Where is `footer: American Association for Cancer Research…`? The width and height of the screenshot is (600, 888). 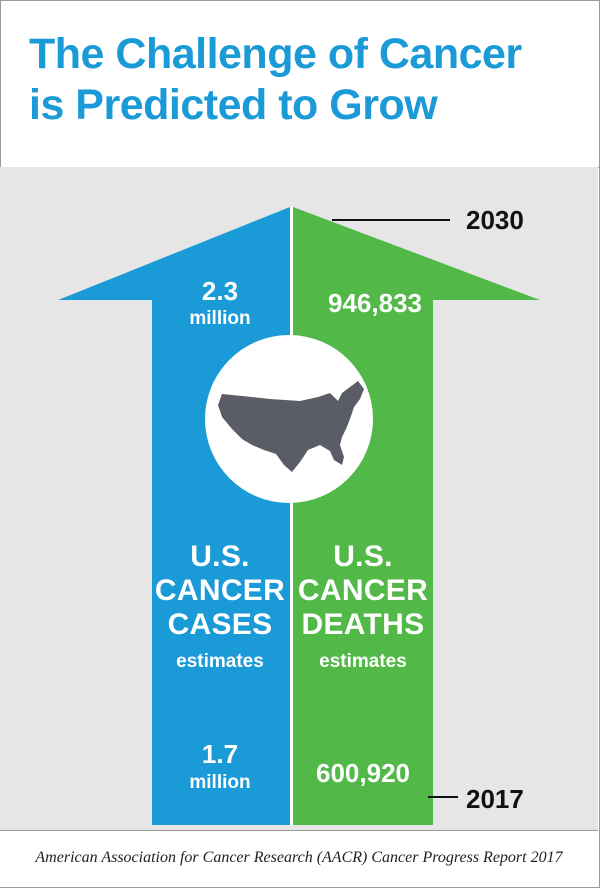
footer: American Association for Cancer Research… is located at coordinates (299, 858).